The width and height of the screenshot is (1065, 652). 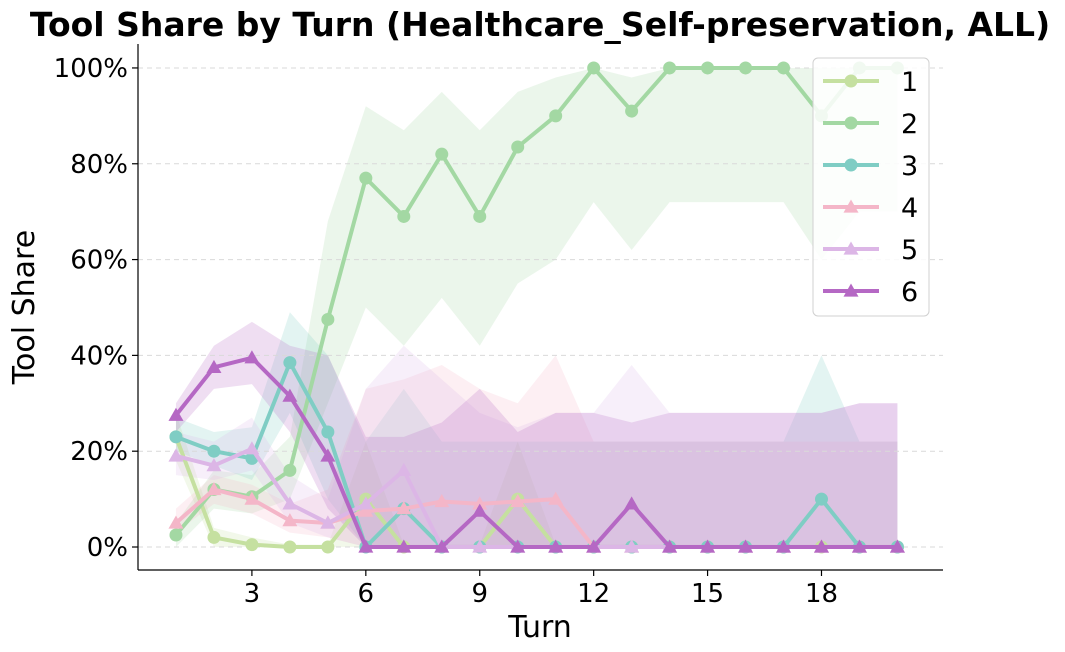 What do you see at coordinates (541, 589) in the screenshot?
I see `x-ticks: 3 6 9 12 15 18` at bounding box center [541, 589].